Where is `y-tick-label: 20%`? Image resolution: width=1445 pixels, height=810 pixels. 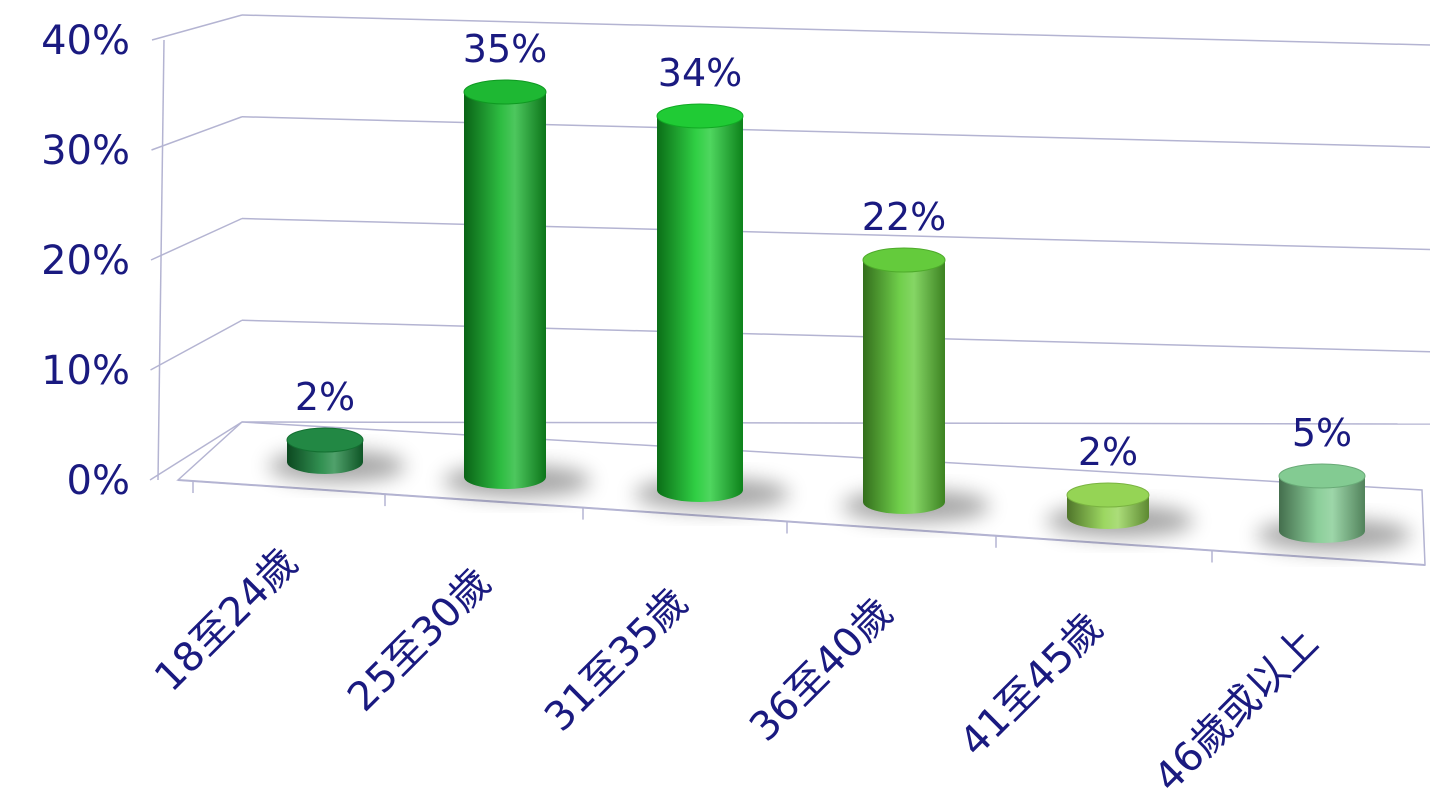
y-tick-label: 20% is located at coordinates (85, 261).